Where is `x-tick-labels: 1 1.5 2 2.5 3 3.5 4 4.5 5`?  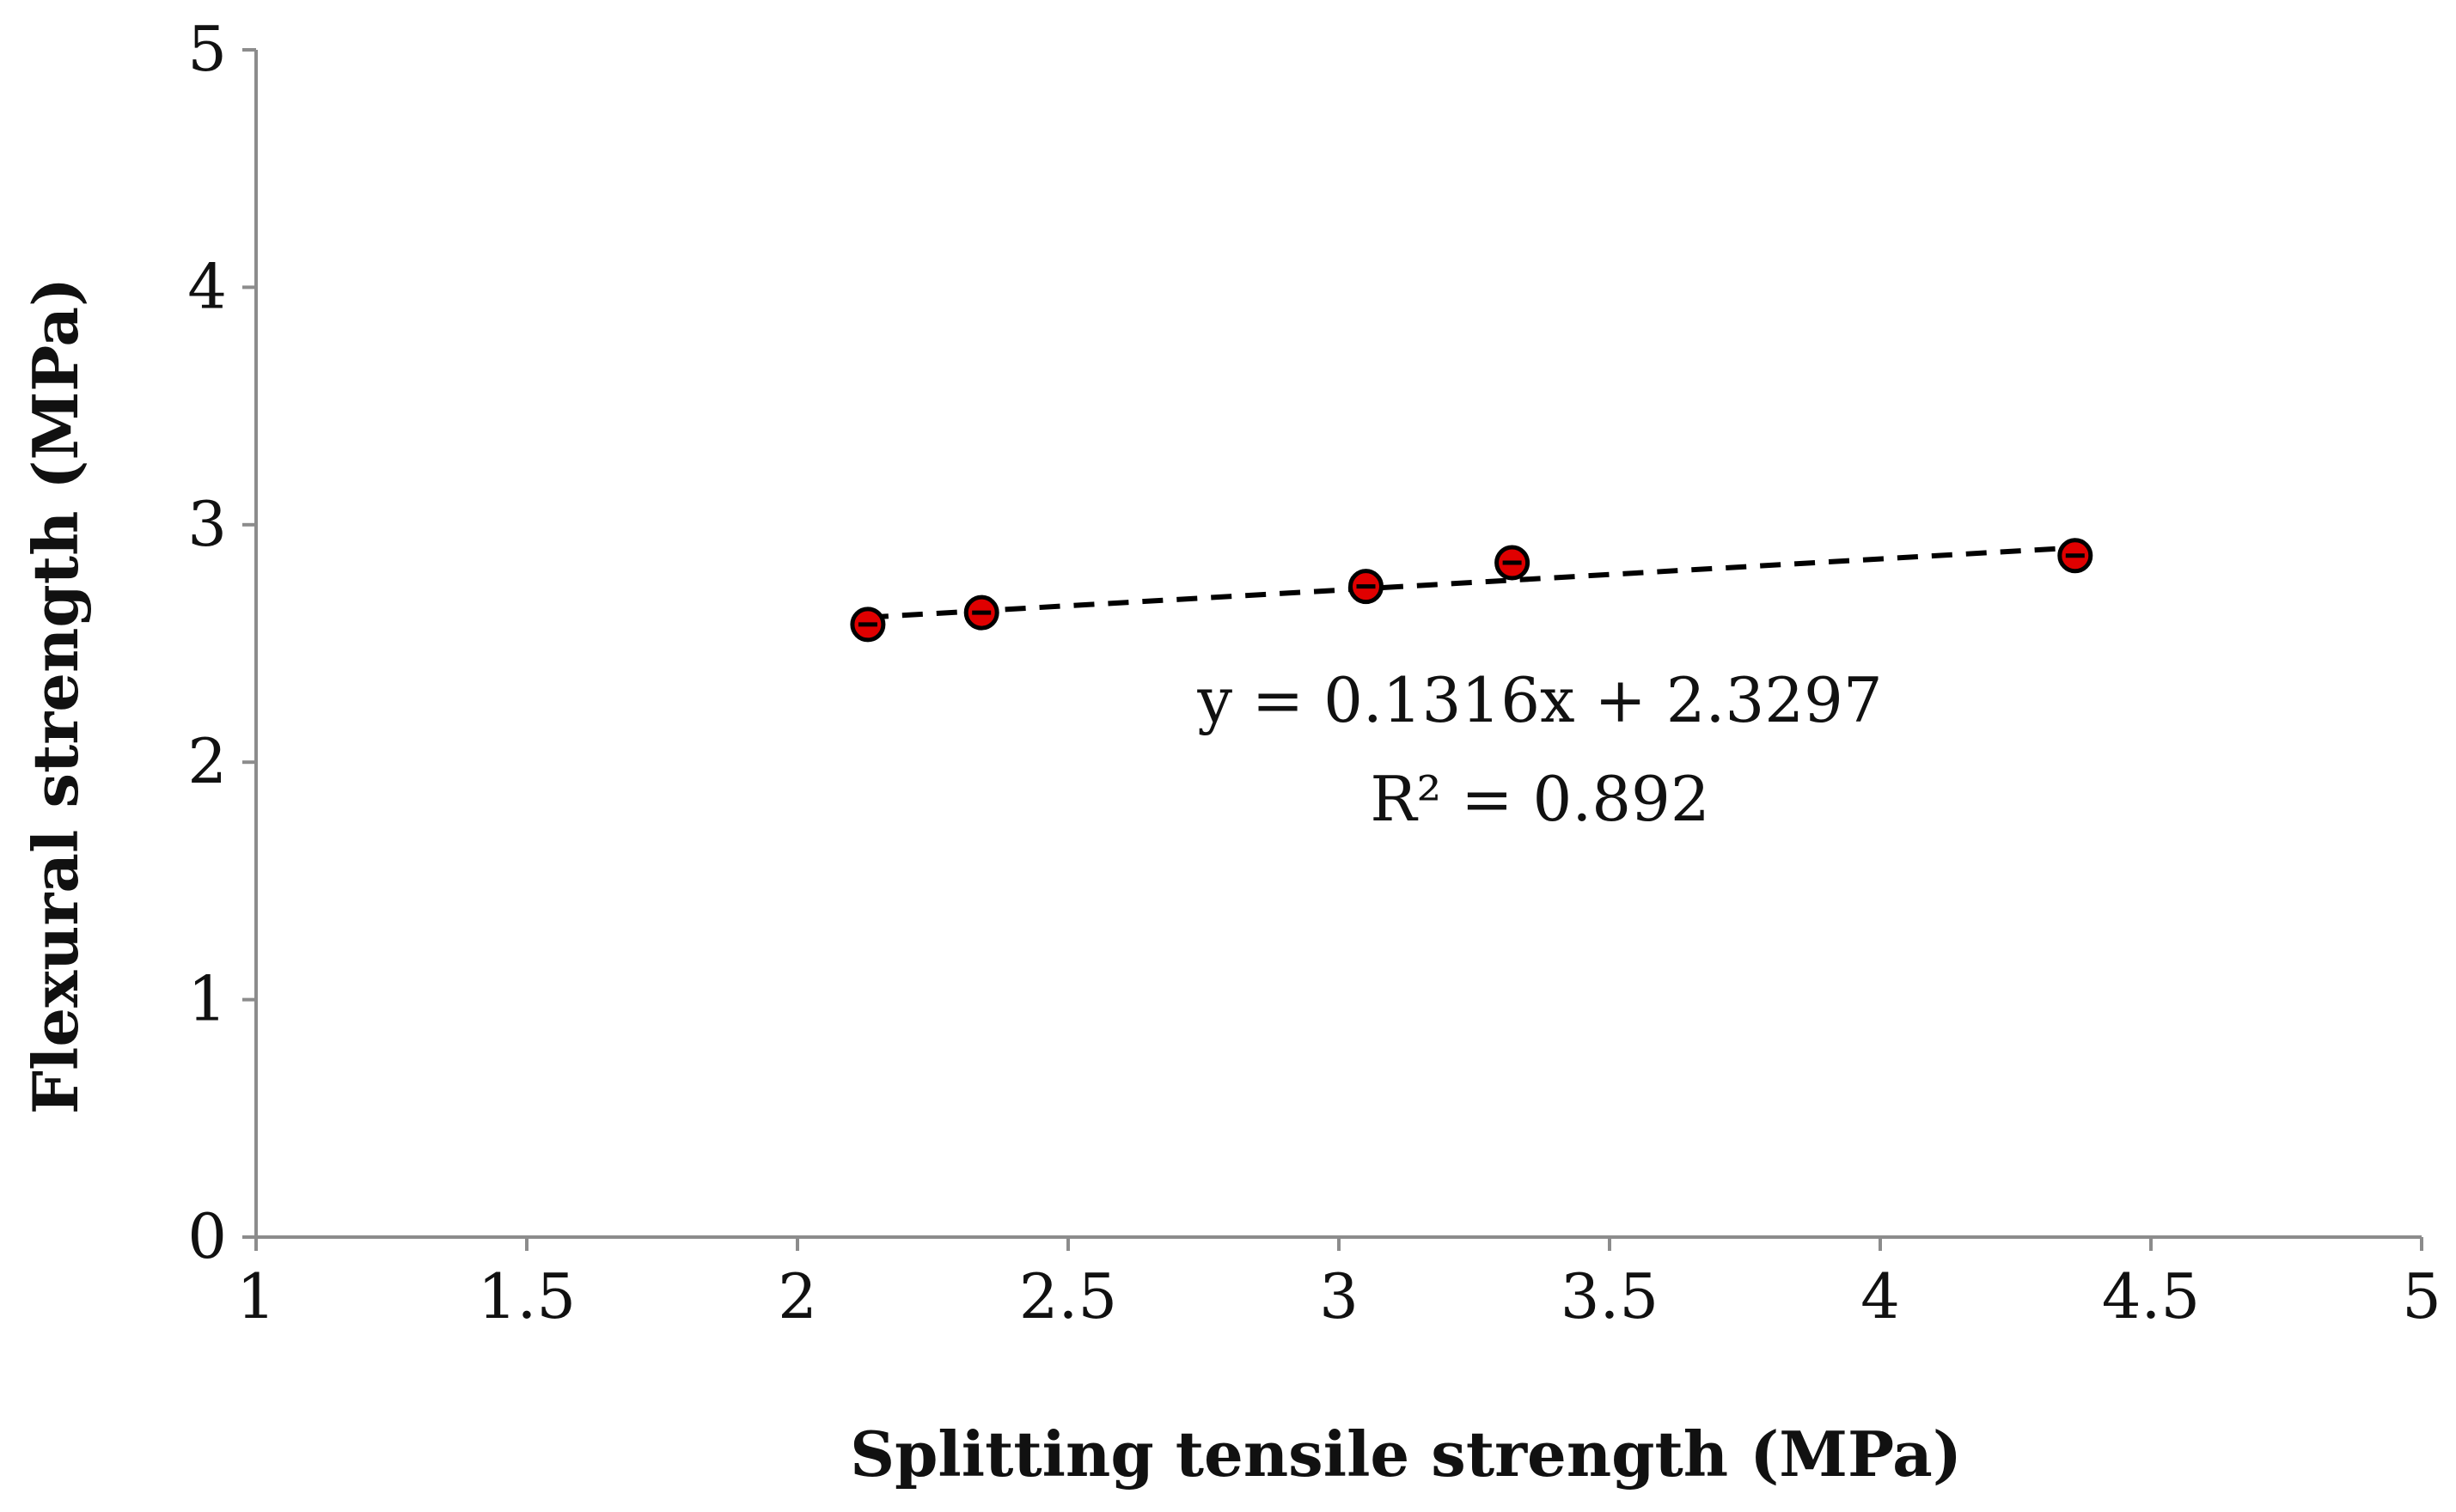
x-tick-labels: 1 1.5 2 2.5 3 3.5 4 4.5 5 is located at coordinates (1338, 1296).